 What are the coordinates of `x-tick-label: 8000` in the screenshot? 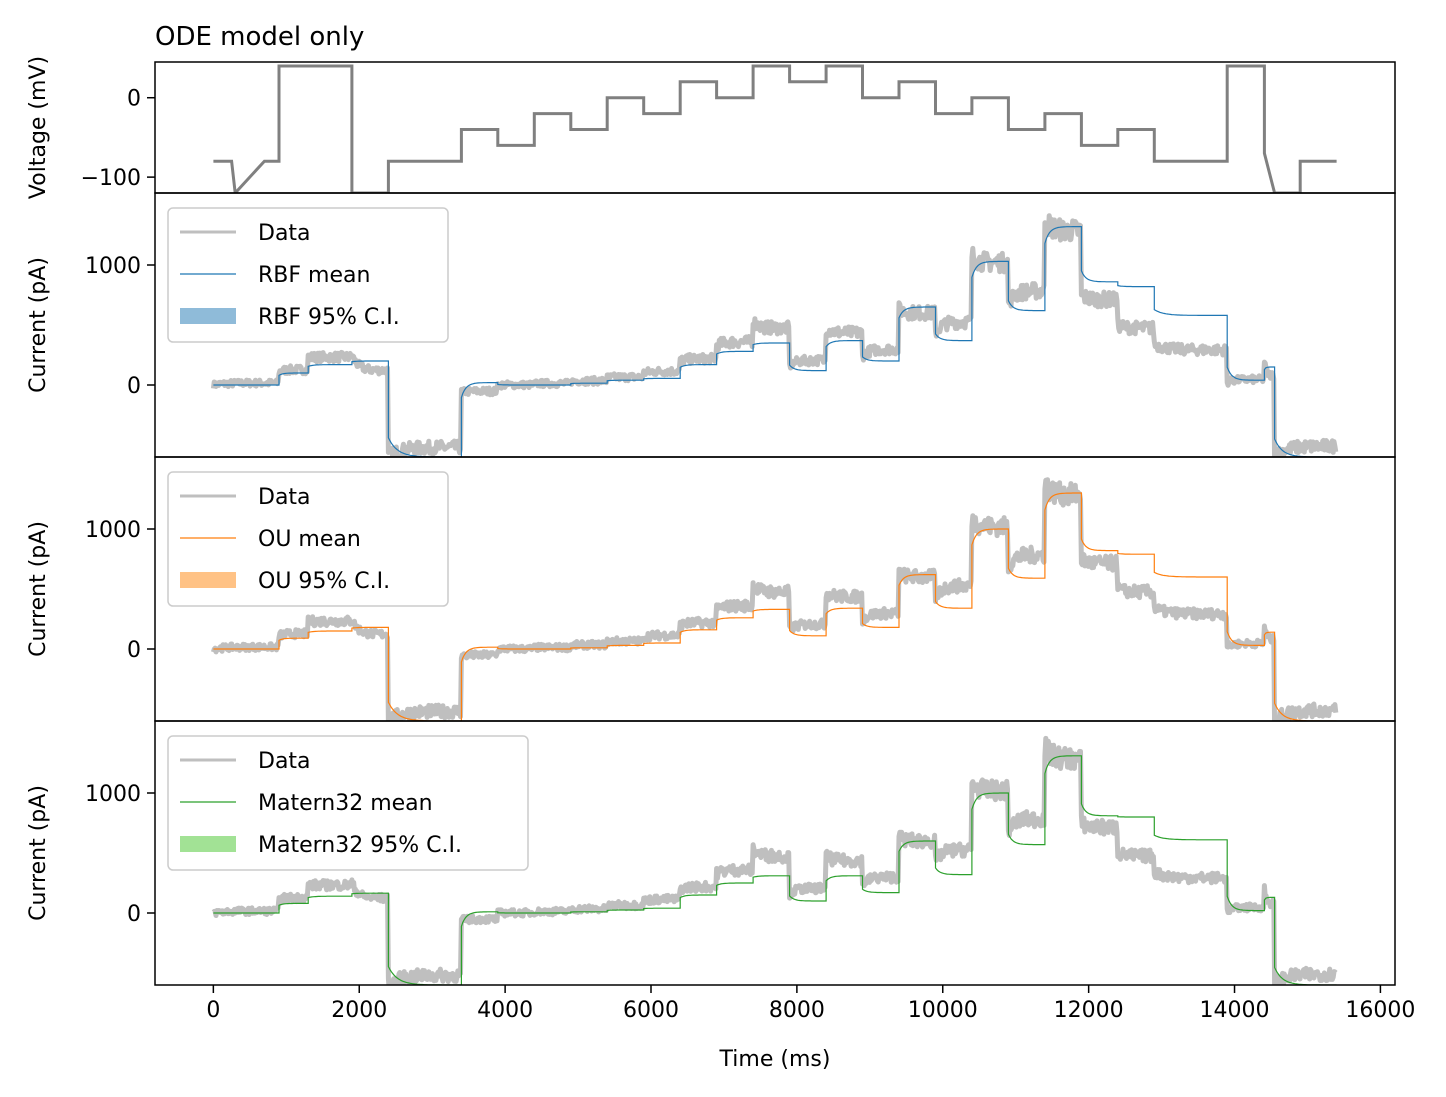 It's located at (797, 1010).